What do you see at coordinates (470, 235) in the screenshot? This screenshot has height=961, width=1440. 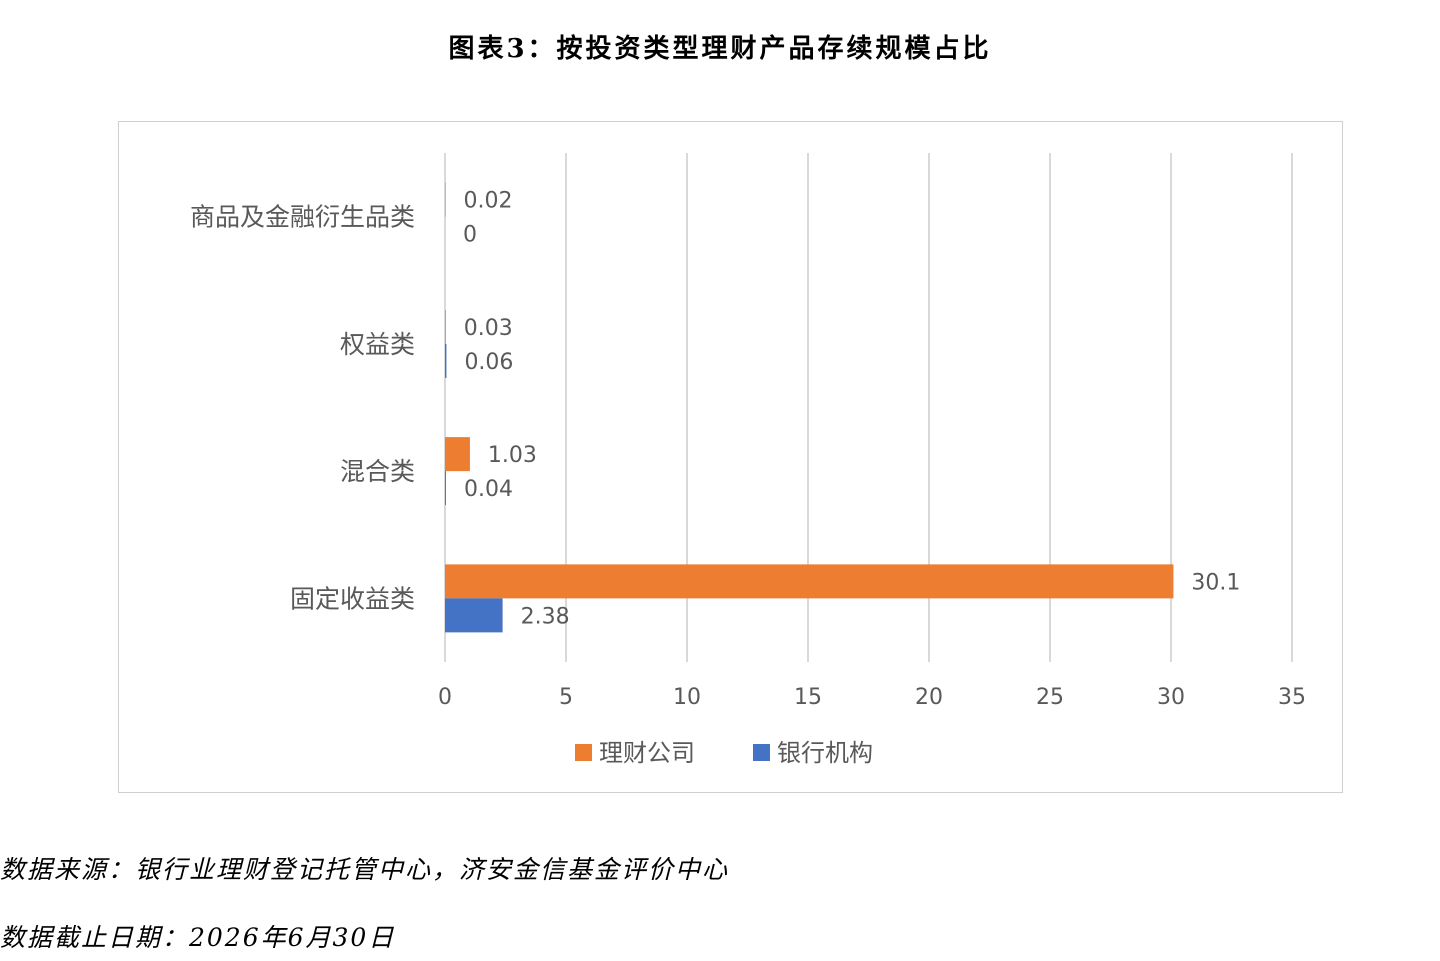 I see `data-label: 0` at bounding box center [470, 235].